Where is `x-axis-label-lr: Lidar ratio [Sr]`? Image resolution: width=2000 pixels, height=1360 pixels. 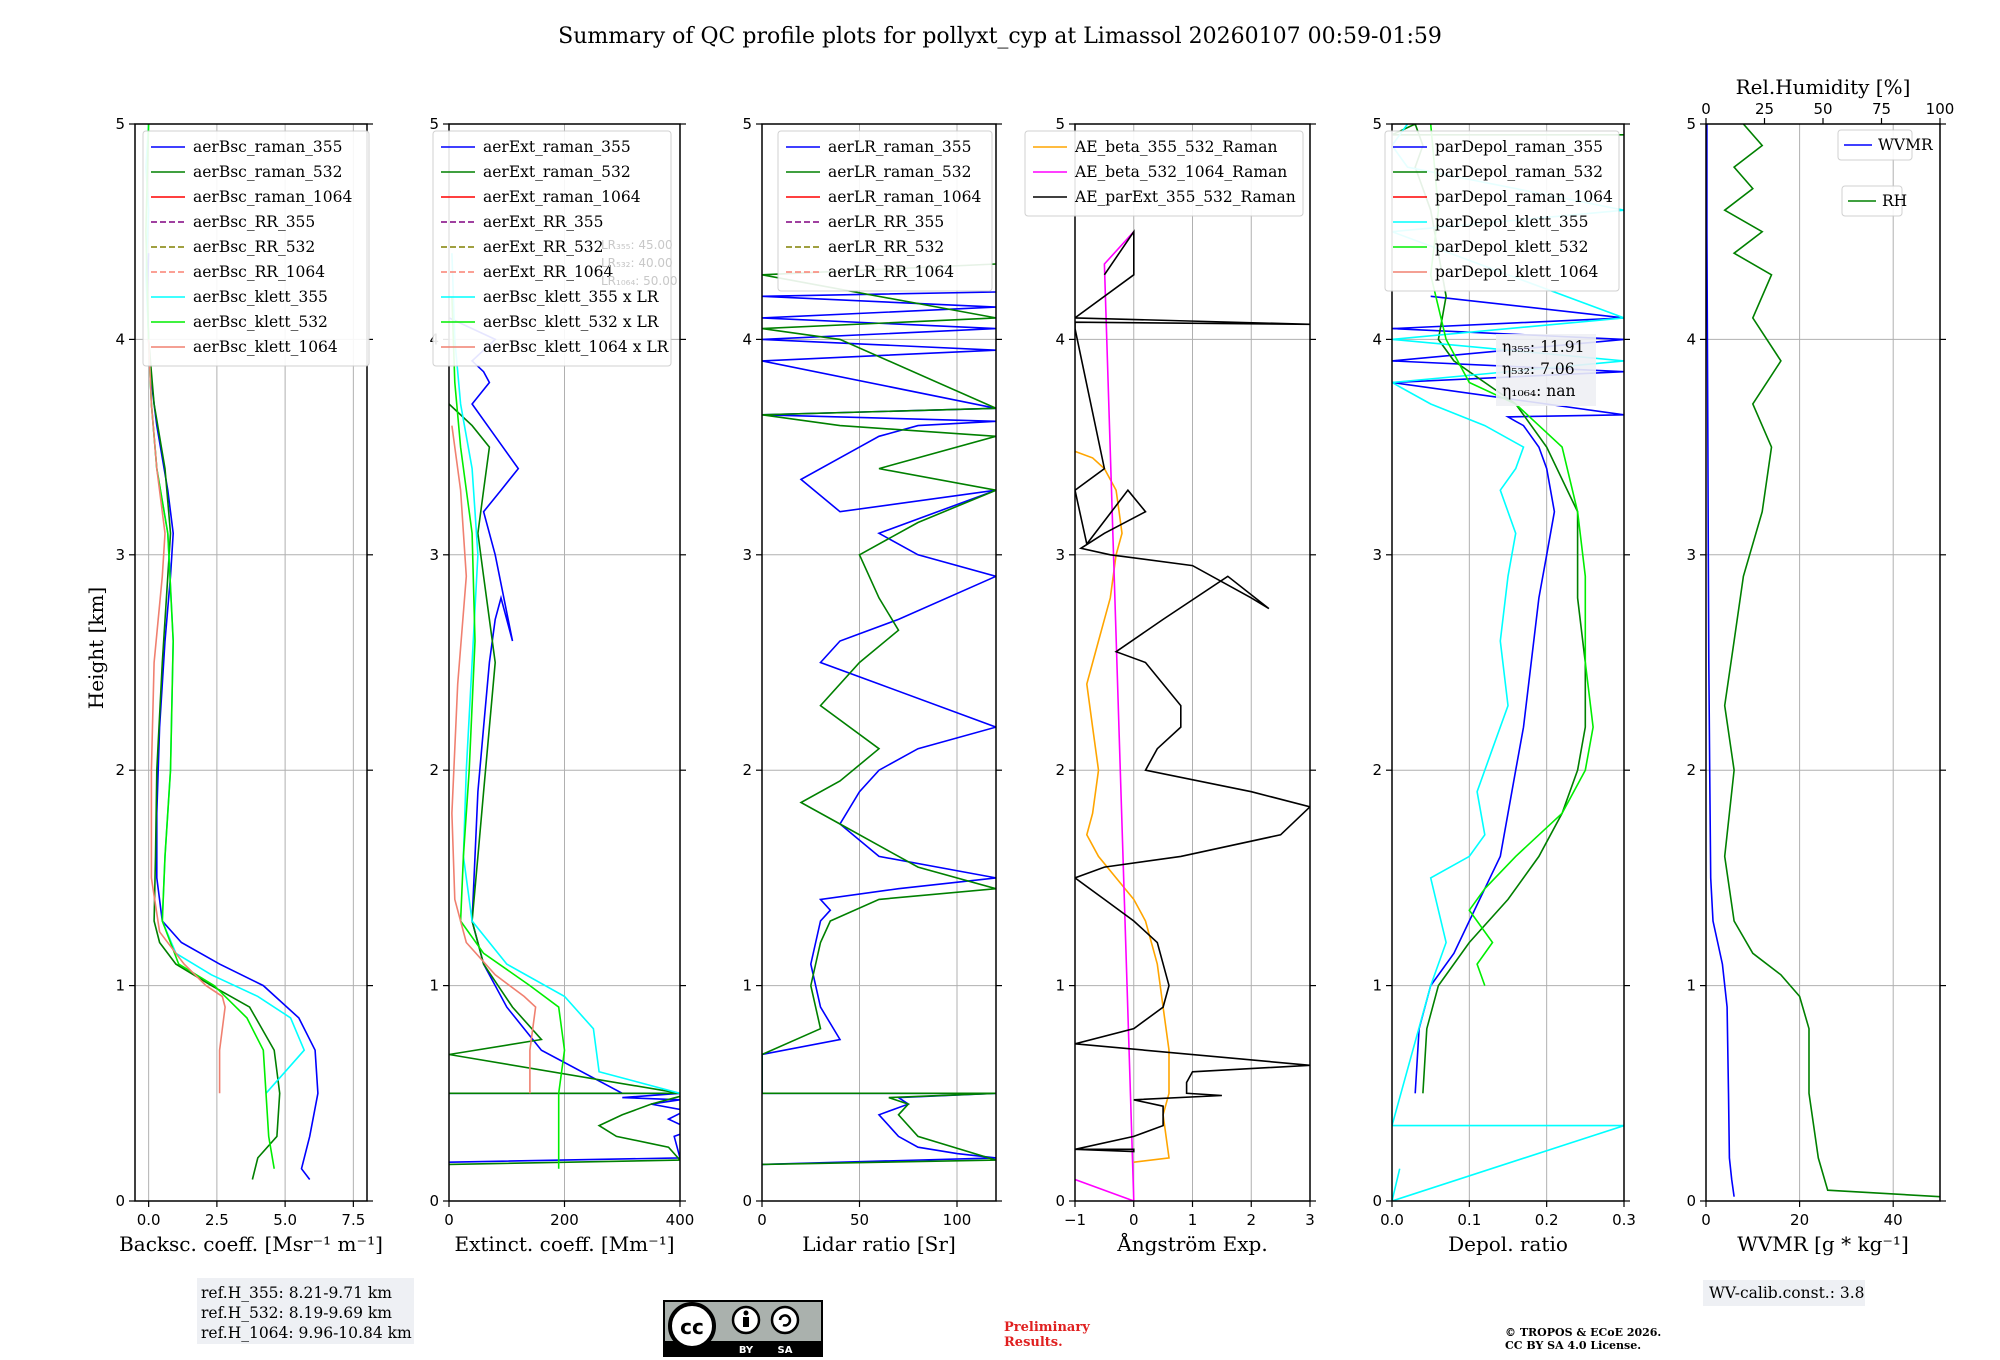 x-axis-label-lr: Lidar ratio [Sr] is located at coordinates (879, 1244).